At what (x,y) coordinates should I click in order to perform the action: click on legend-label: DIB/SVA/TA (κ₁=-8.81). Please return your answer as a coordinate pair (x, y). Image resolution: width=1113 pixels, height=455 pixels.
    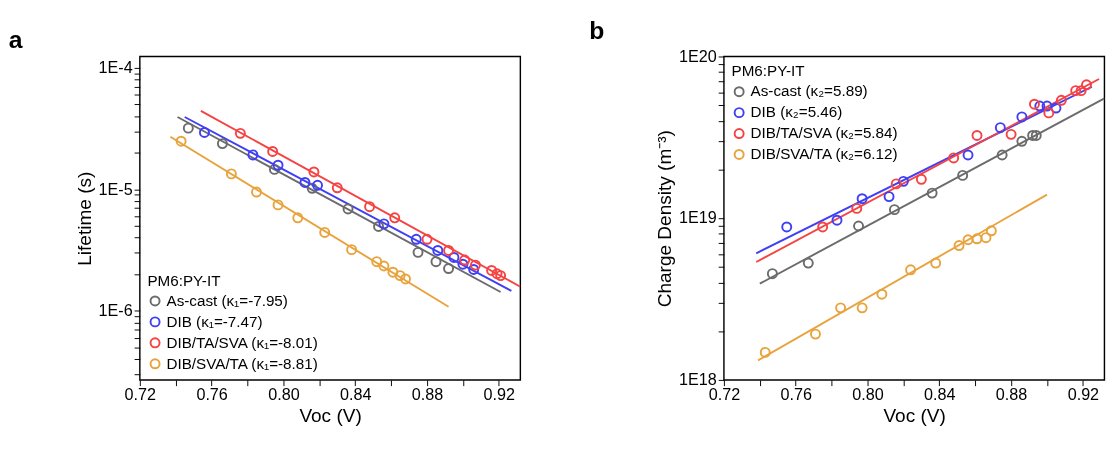
    Looking at the image, I should click on (242, 363).